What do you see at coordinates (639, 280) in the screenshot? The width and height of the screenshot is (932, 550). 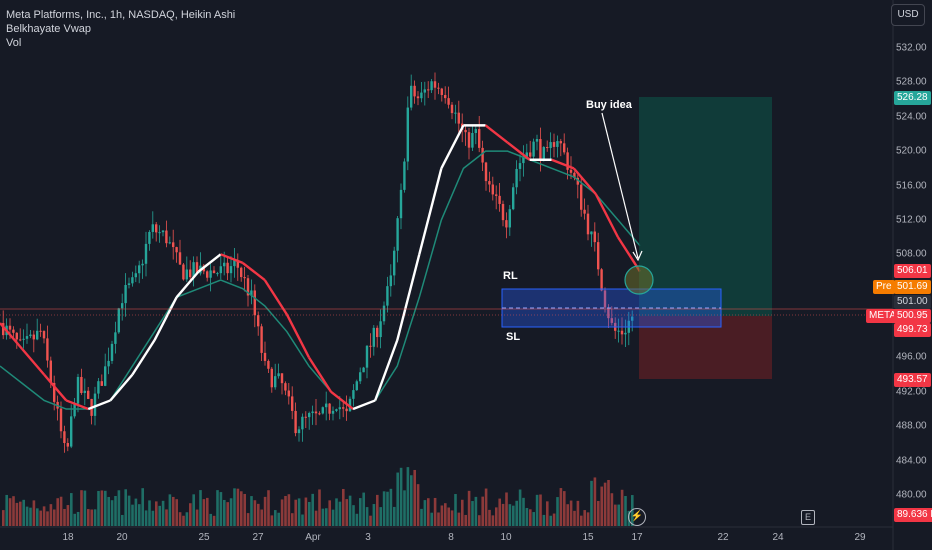 I see `entry-circle` at bounding box center [639, 280].